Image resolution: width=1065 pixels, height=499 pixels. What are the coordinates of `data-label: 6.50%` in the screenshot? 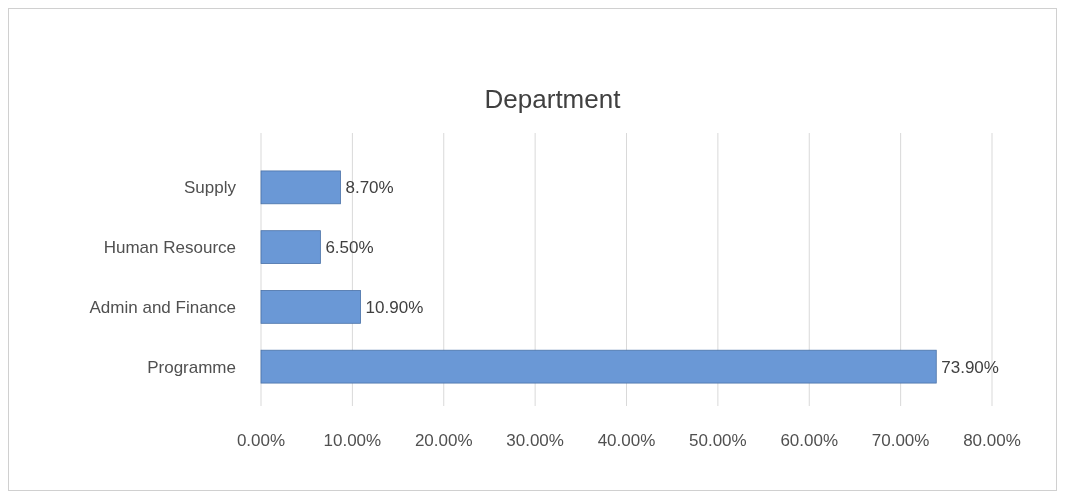 It's located at (349, 248).